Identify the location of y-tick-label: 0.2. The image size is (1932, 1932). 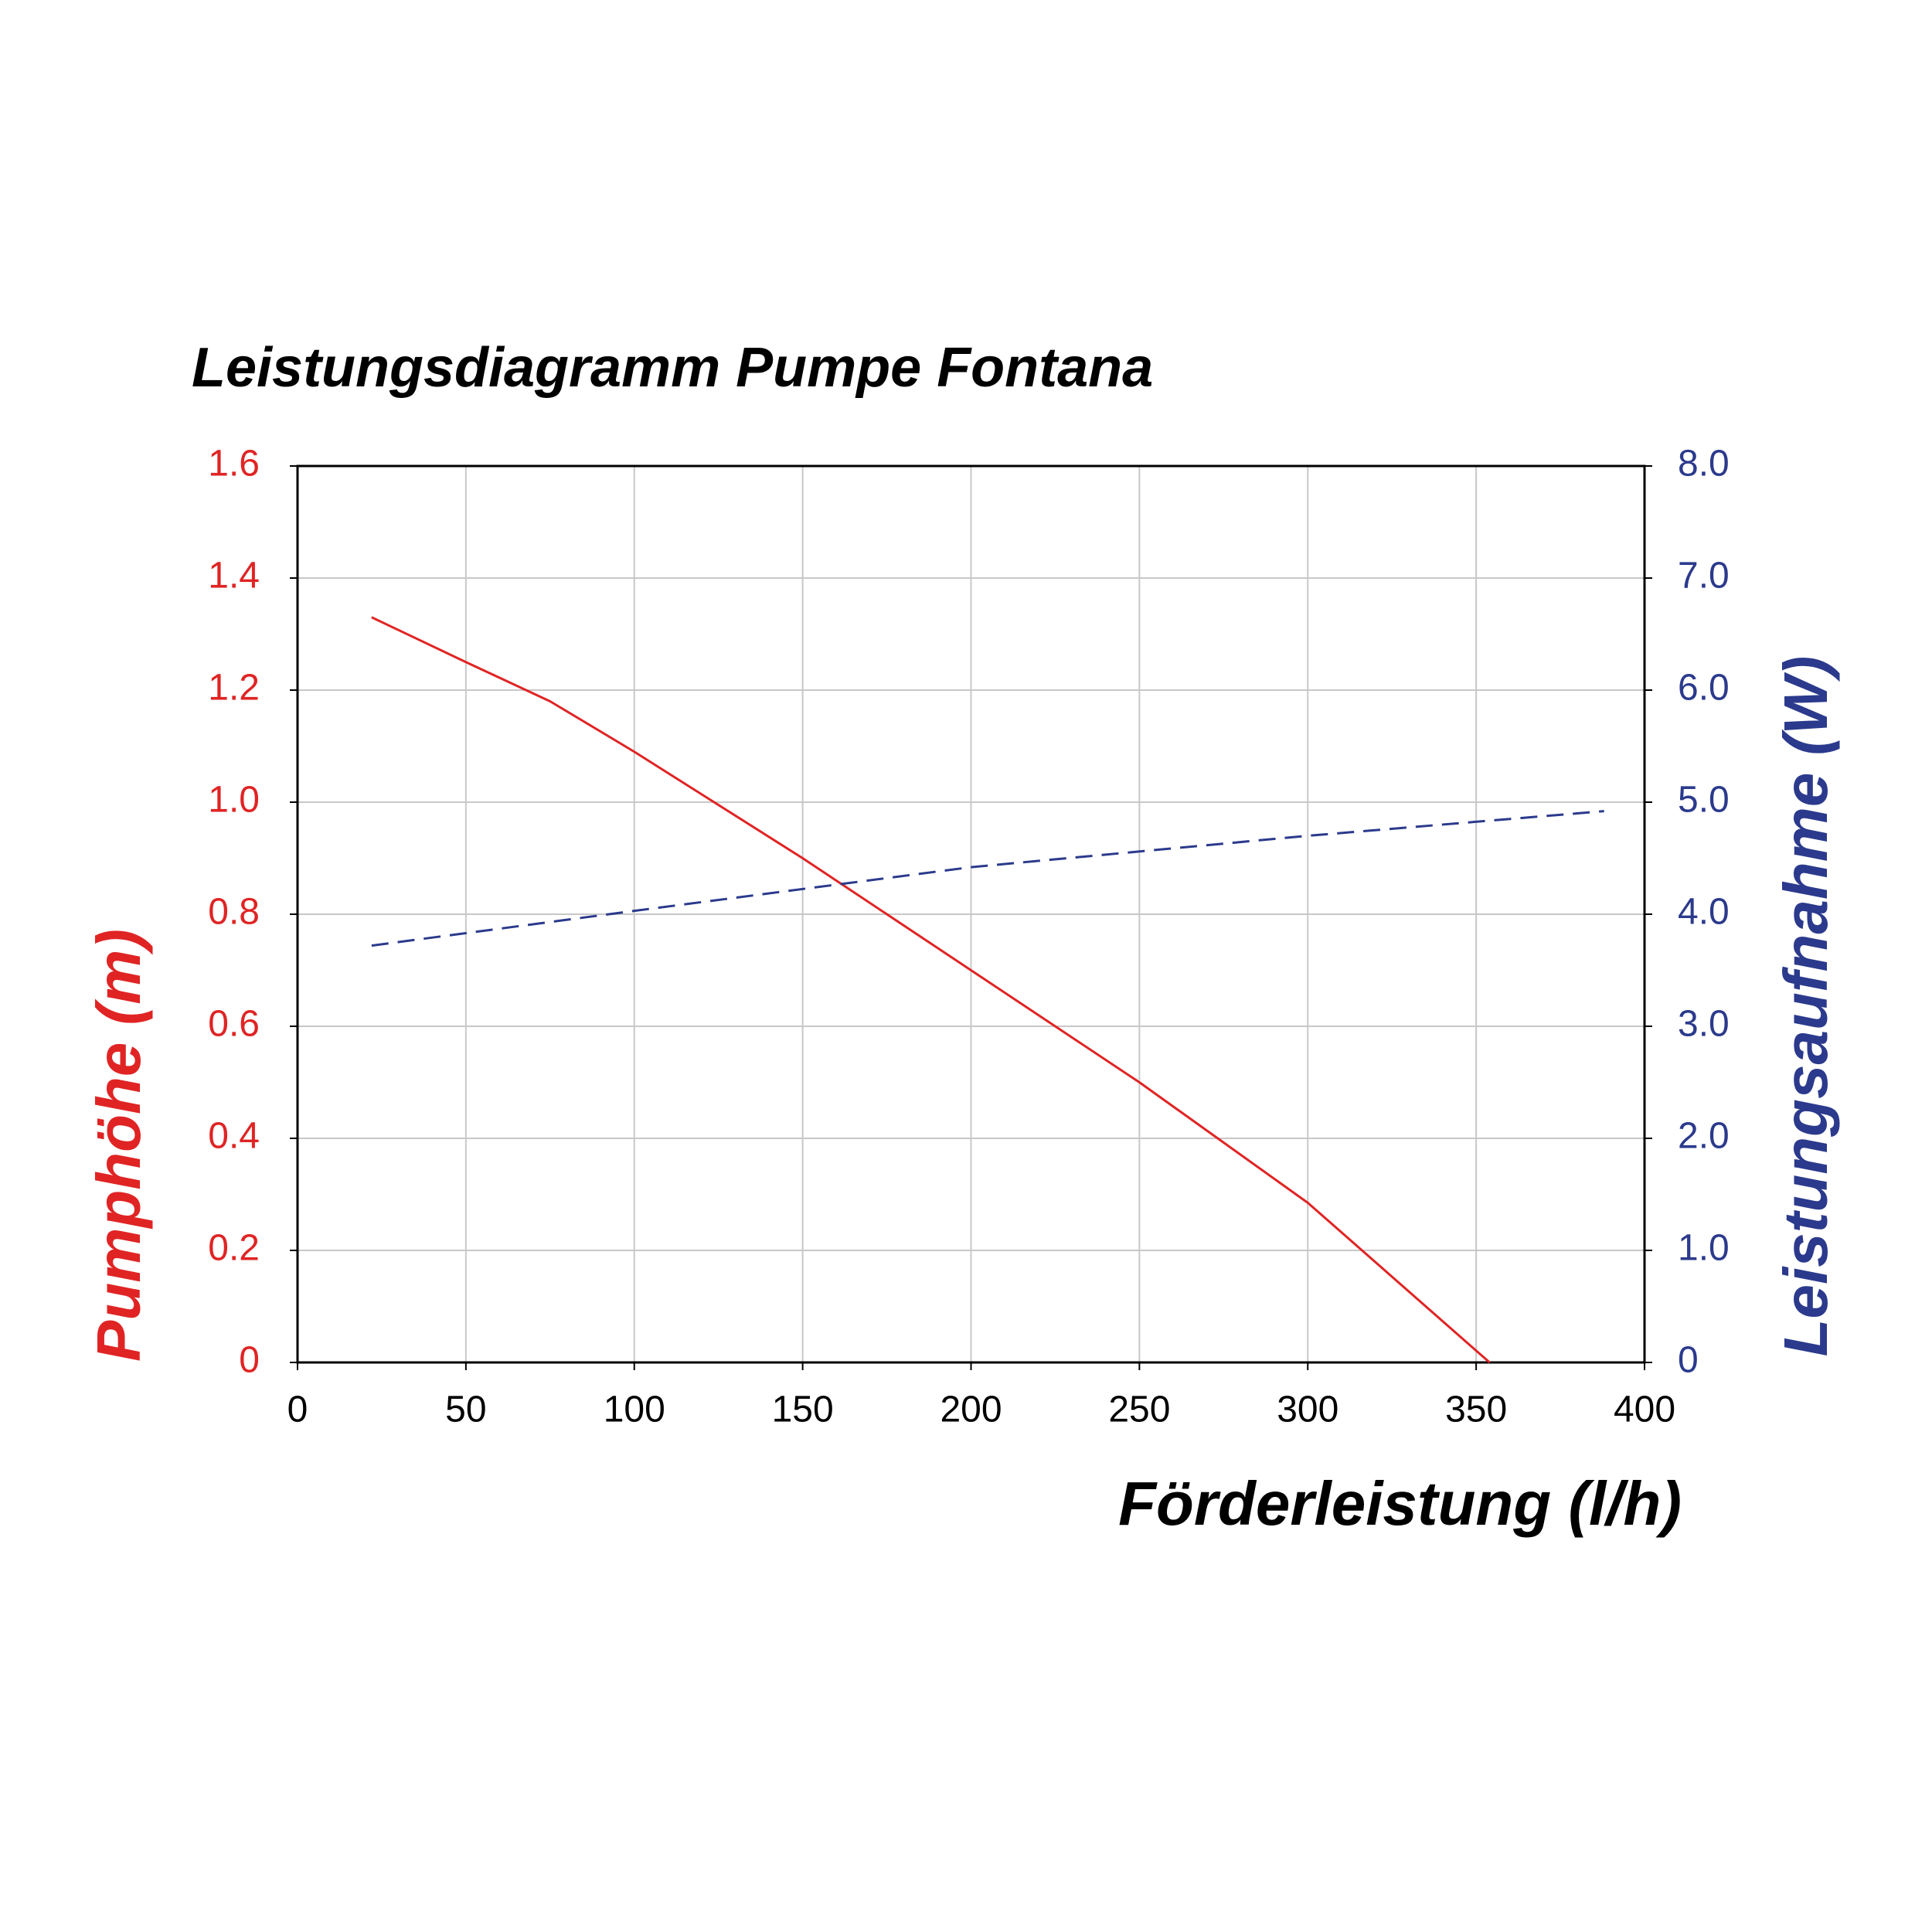
(234, 1248).